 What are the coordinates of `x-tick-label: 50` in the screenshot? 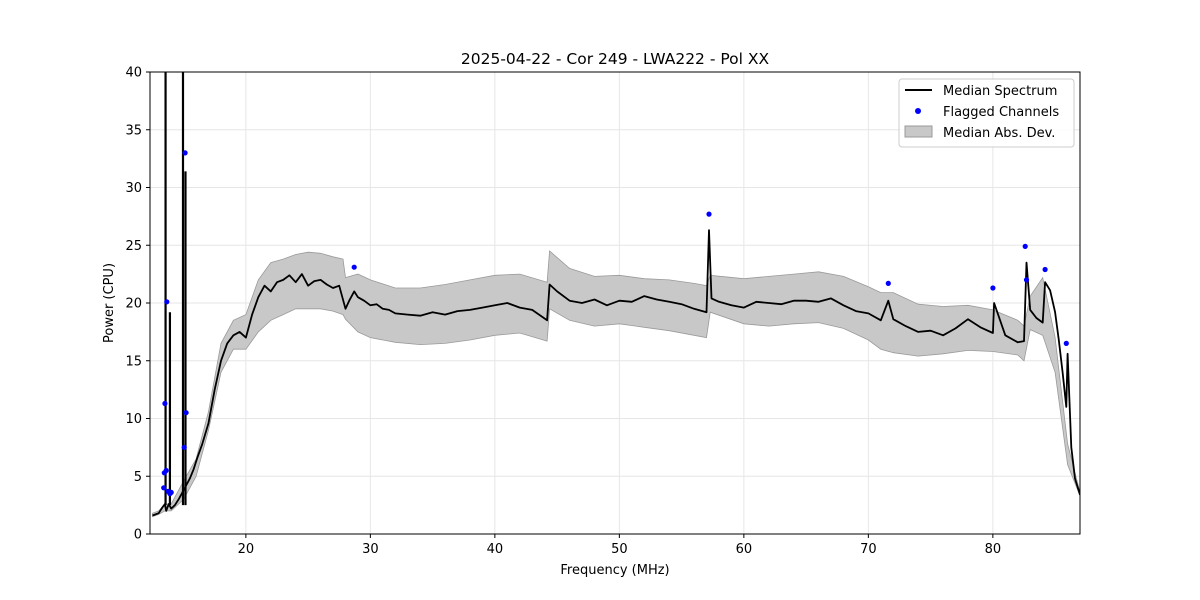 It's located at (619, 549).